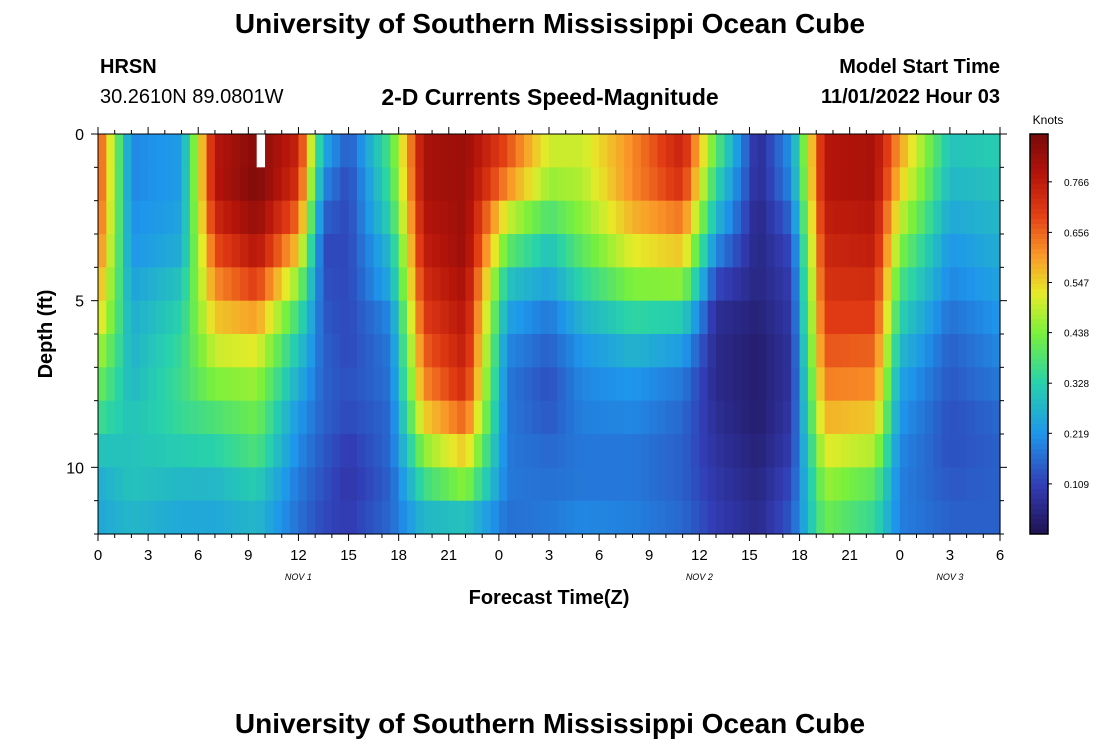 Image resolution: width=1100 pixels, height=750 pixels. I want to click on colorbar-tick-label: 0.766, so click(1076, 183).